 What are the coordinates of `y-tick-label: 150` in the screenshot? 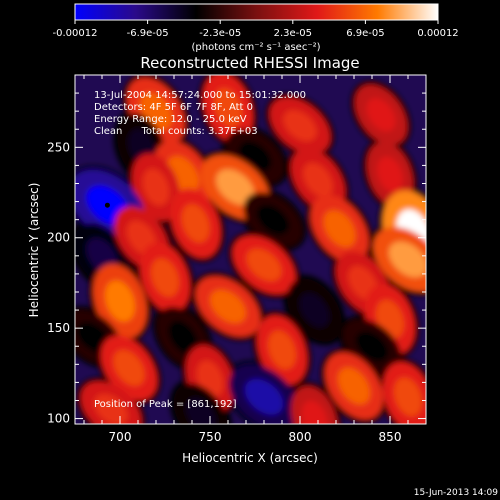 It's located at (58, 328).